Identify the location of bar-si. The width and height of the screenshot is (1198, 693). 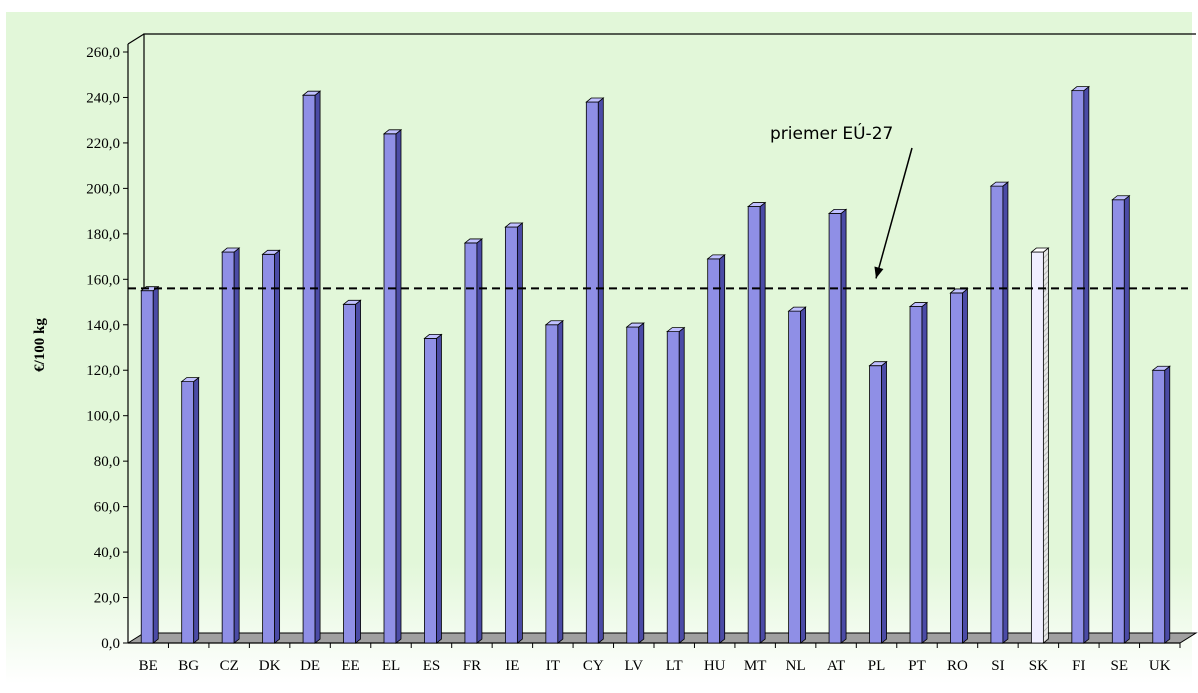
(999, 412).